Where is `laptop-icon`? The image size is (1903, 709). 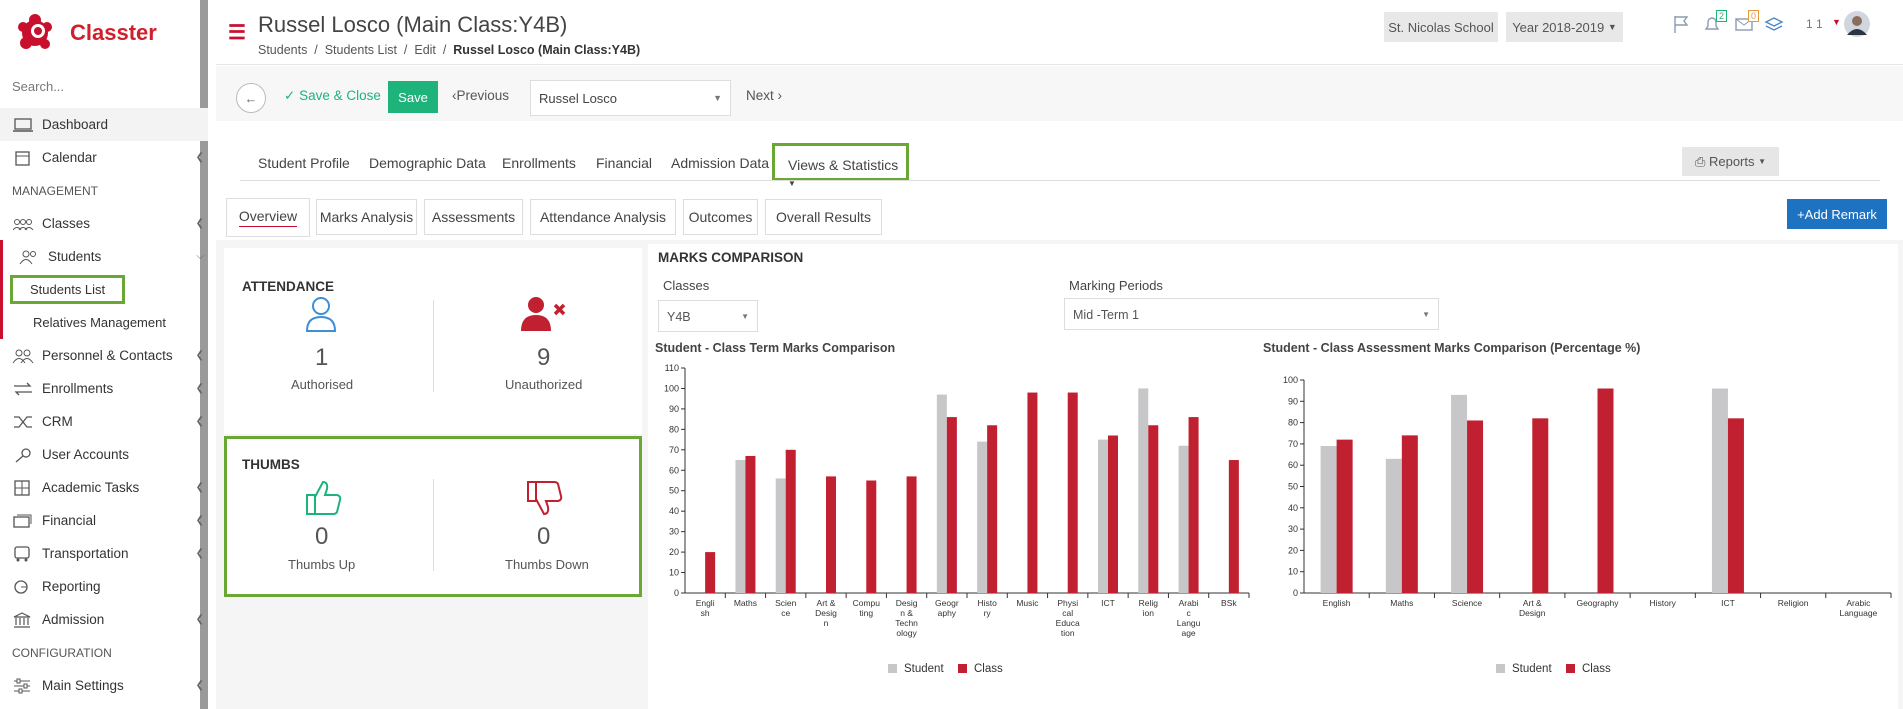 laptop-icon is located at coordinates (23, 124).